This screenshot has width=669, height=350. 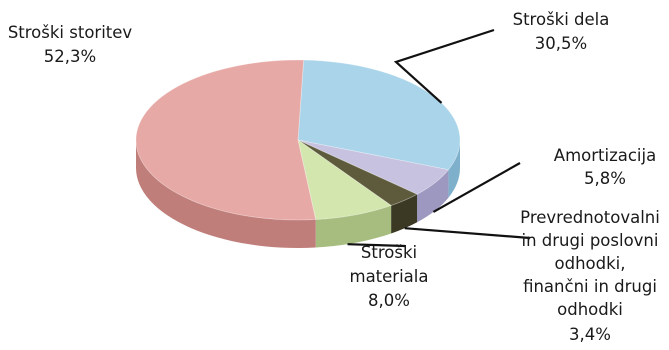 I want to click on slice-label: in drugi poslovni, so click(x=590, y=240).